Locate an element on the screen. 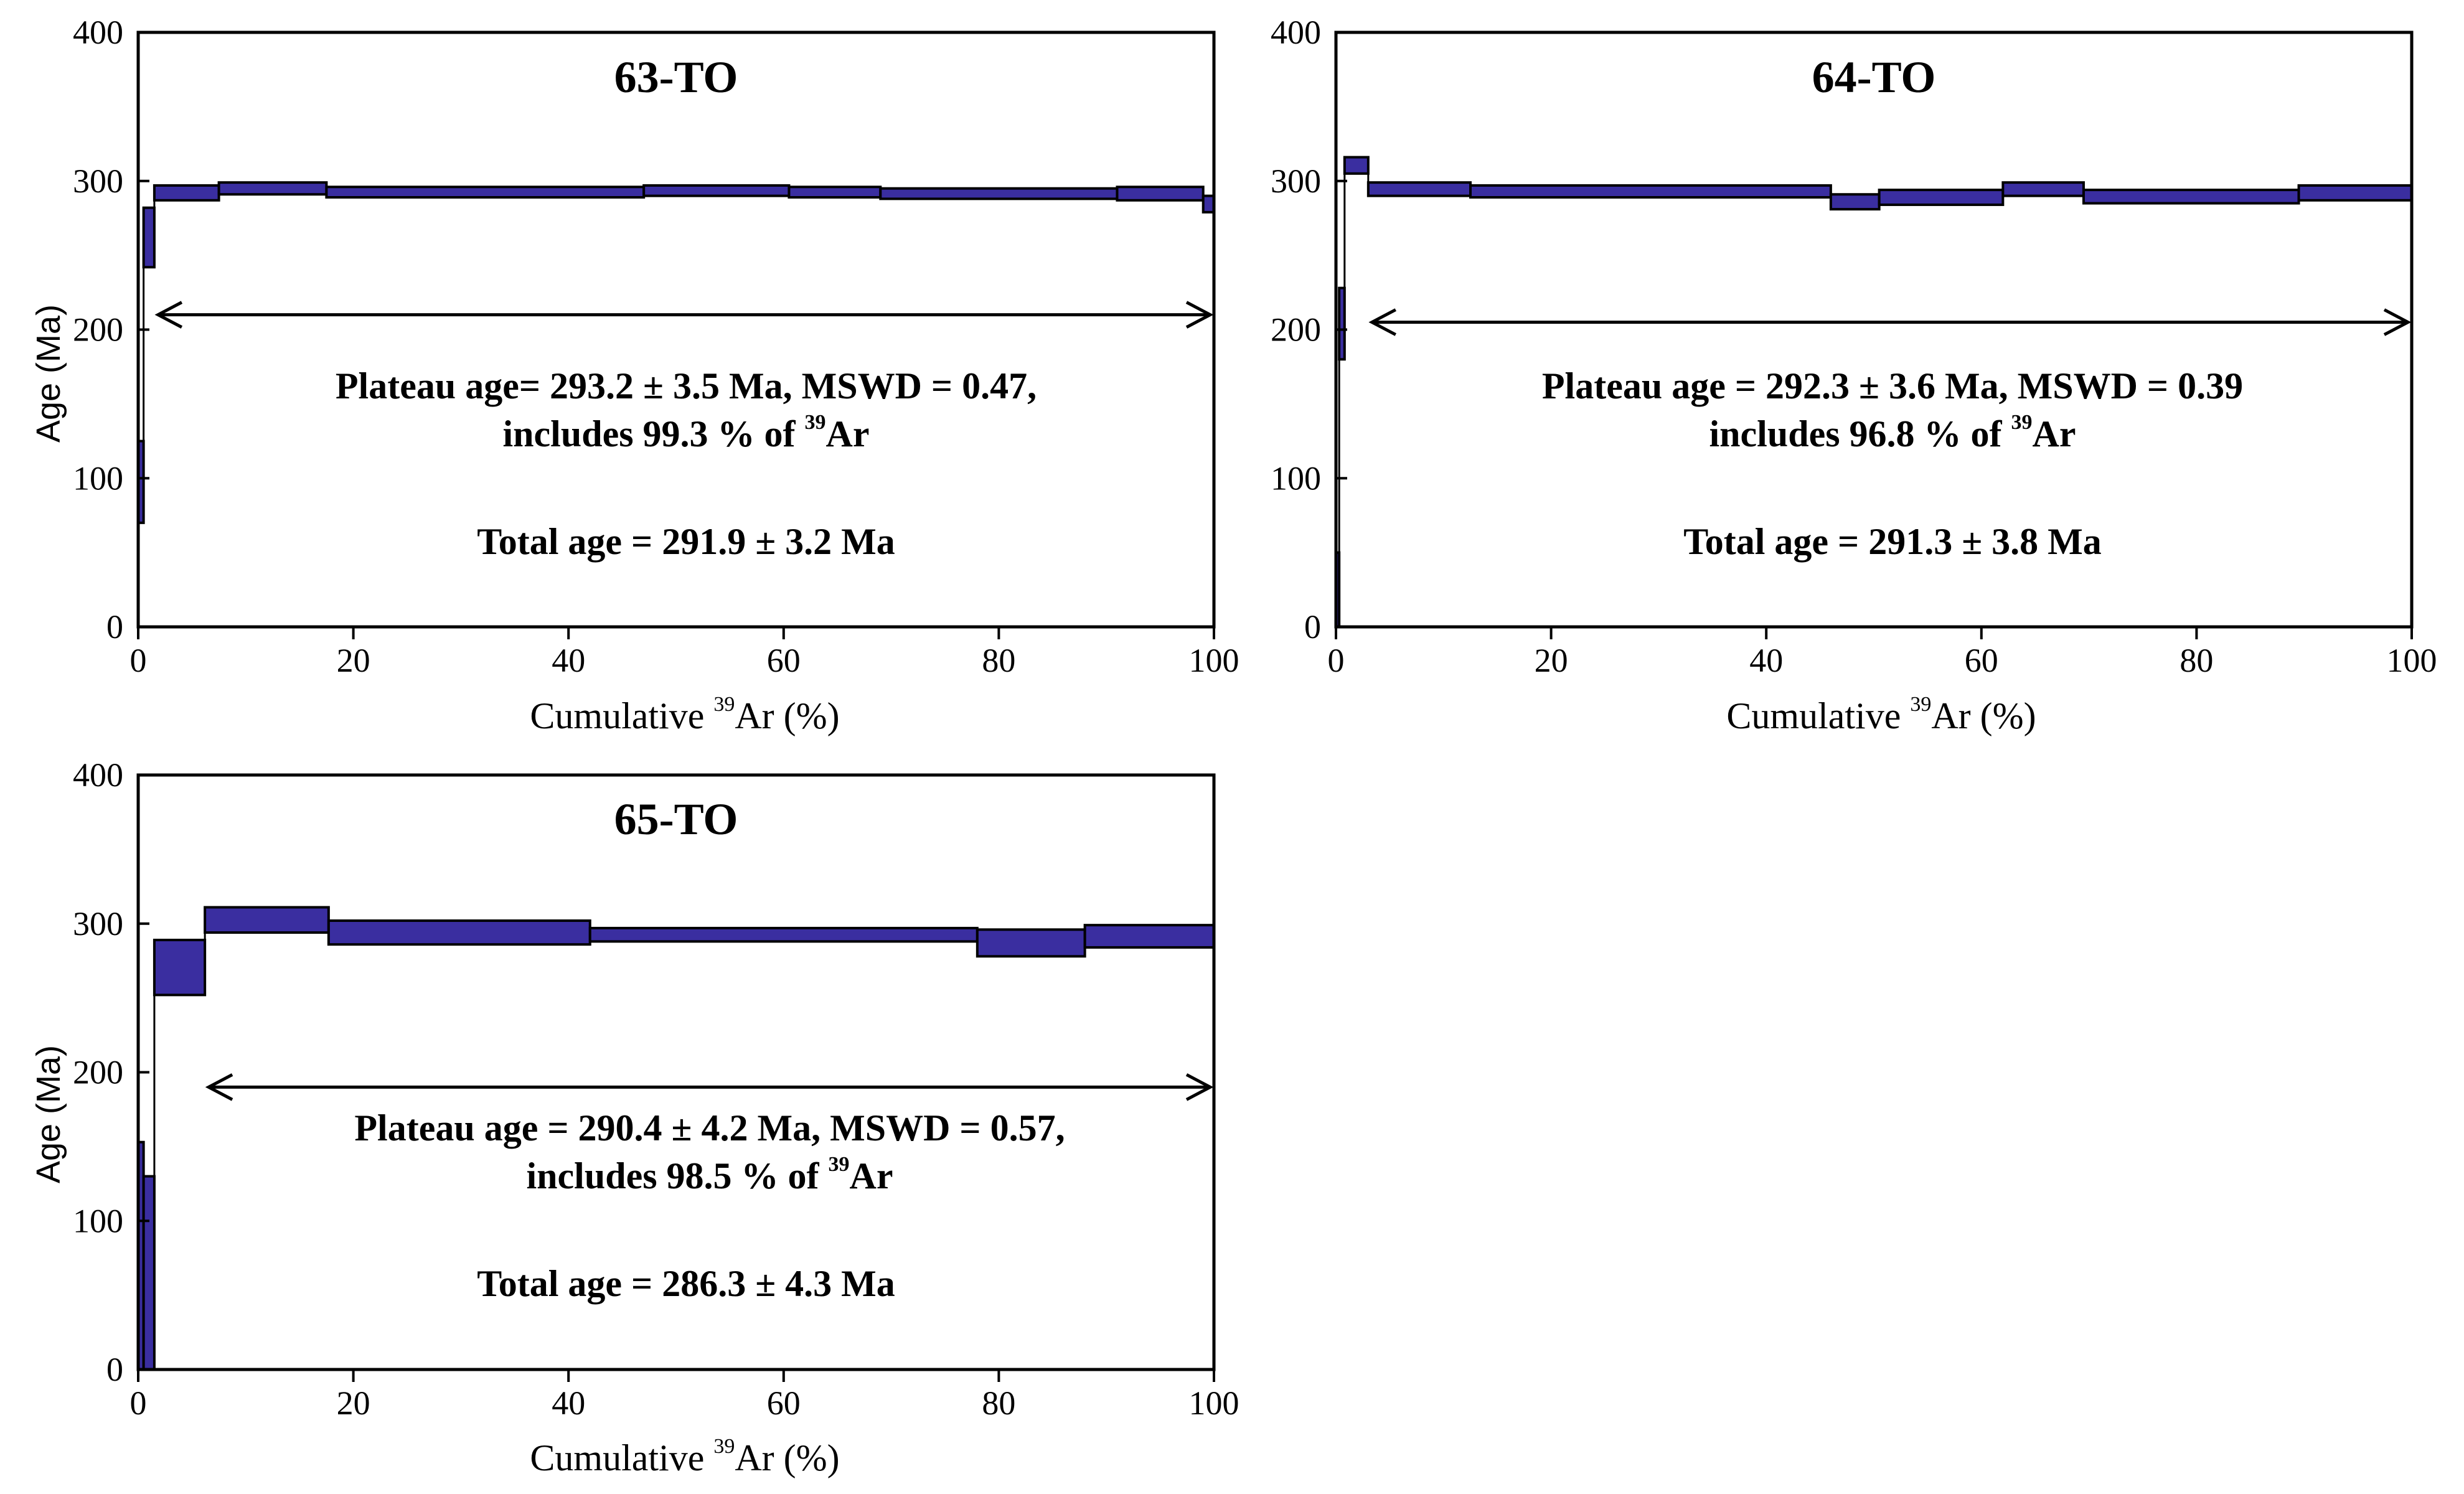  chart-title: 65-TO is located at coordinates (676, 819).